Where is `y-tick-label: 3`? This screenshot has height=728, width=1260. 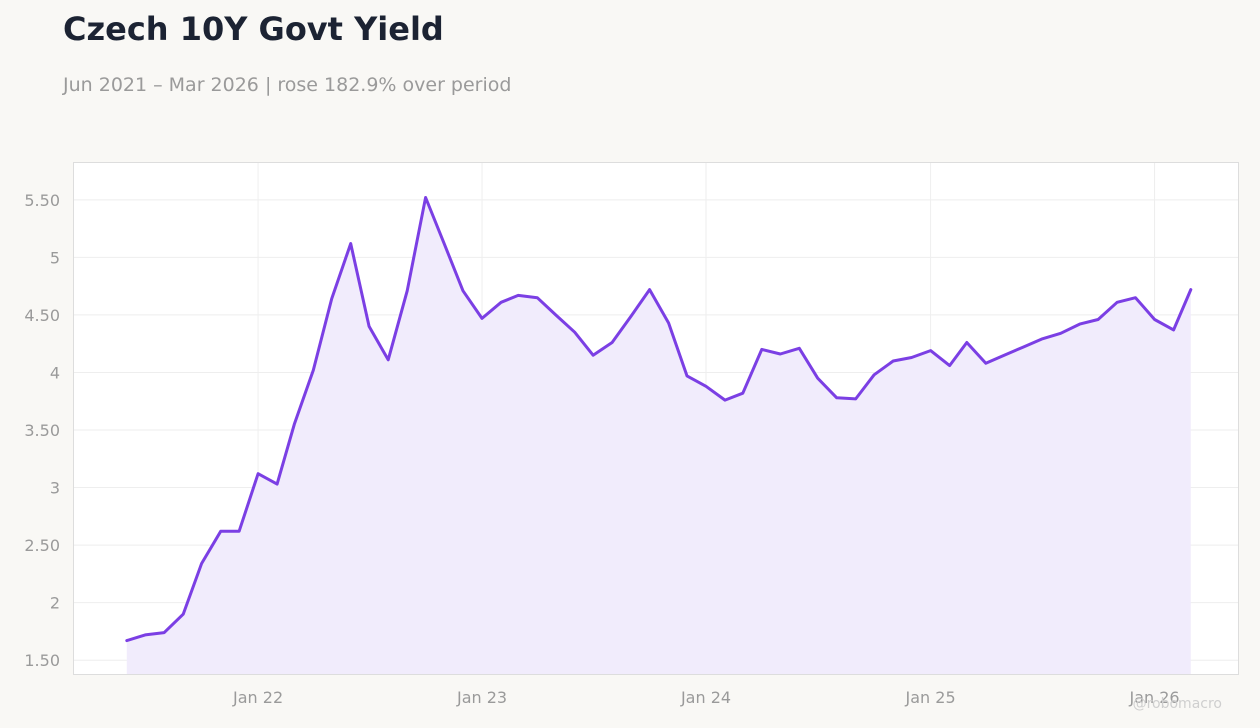
y-tick-label: 3 is located at coordinates (55, 488).